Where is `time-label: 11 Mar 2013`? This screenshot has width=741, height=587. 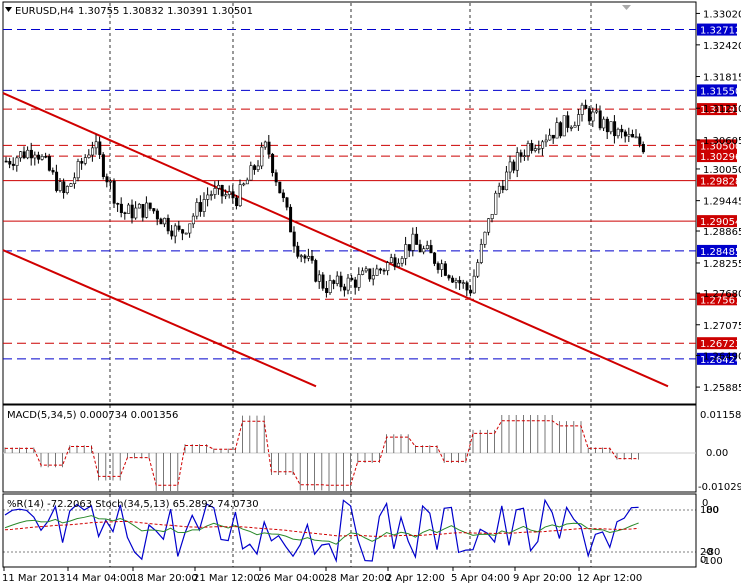
time-label: 11 Mar 2013 is located at coordinates (33, 578).